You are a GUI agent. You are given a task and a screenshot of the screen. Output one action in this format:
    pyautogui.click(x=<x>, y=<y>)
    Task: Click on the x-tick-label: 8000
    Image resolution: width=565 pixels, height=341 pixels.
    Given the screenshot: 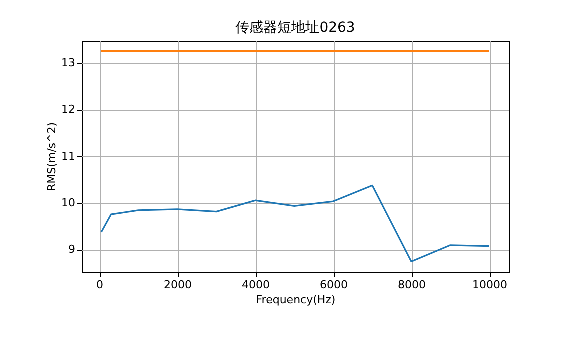 What is the action you would take?
    pyautogui.click(x=412, y=285)
    